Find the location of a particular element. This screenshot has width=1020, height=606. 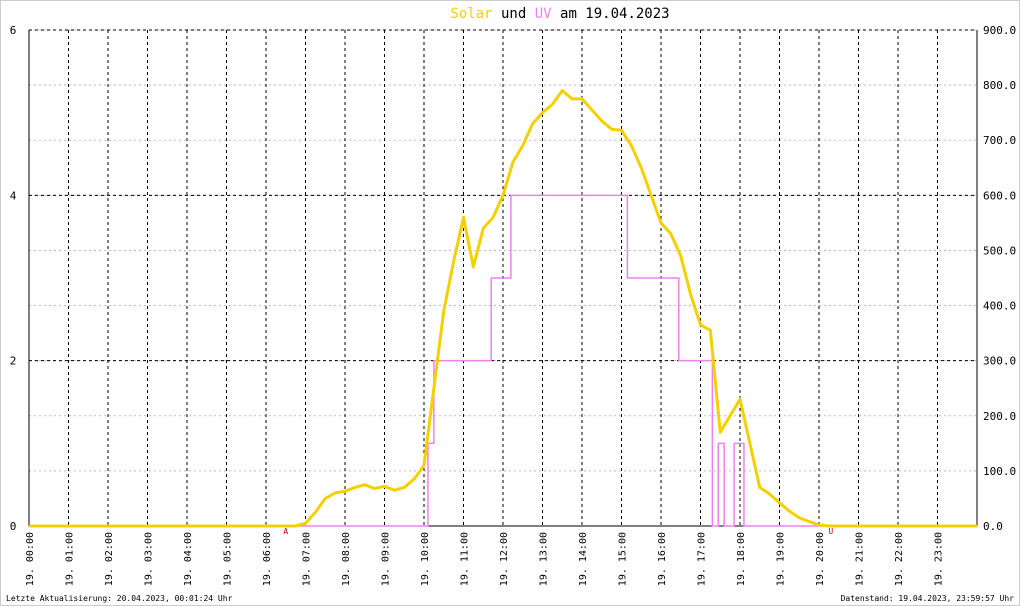

title-uv: UV is located at coordinates (543, 14).